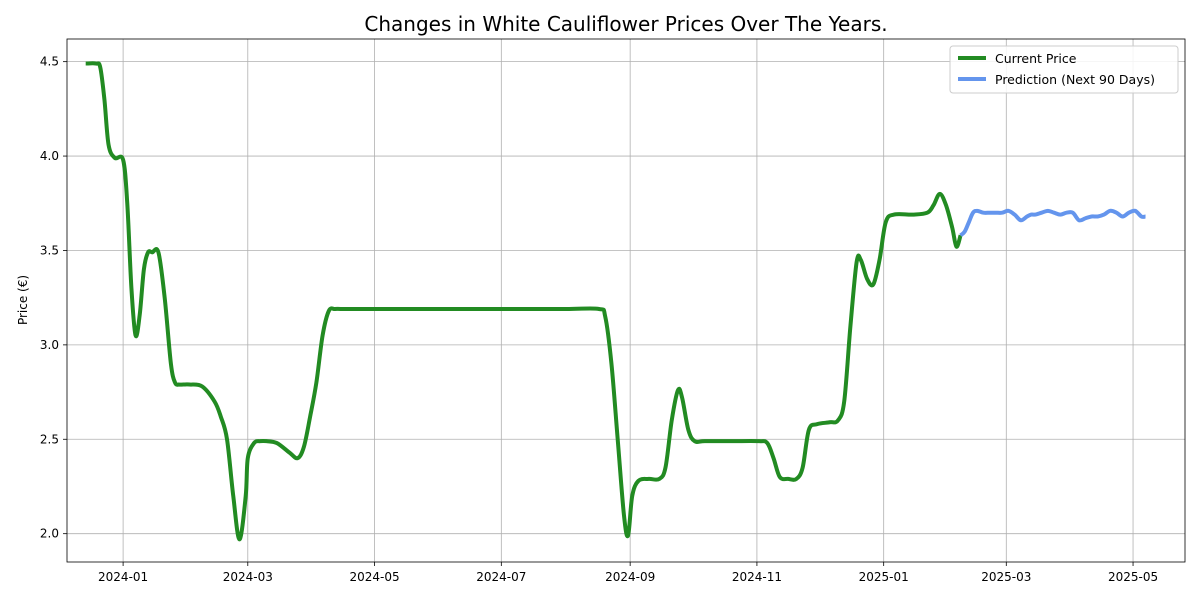  Describe the element at coordinates (374, 577) in the screenshot. I see `x-tick-label: 2024-05` at that location.